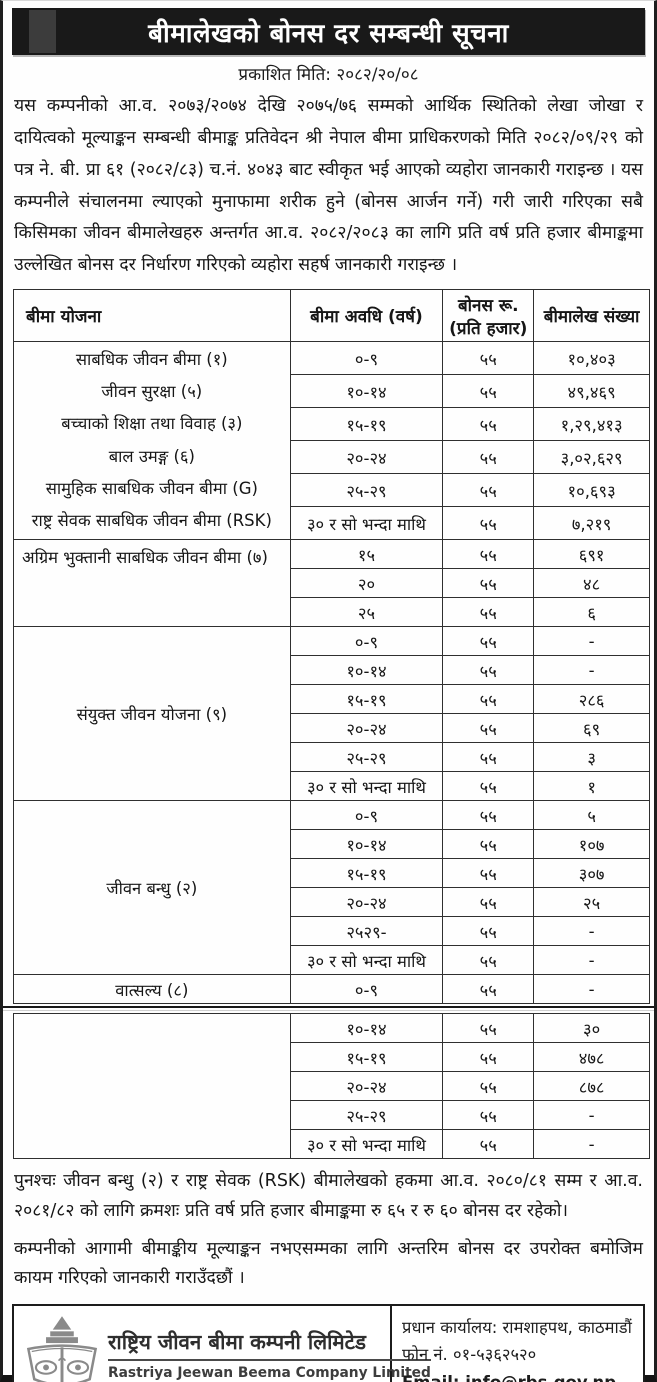 This screenshot has width=657, height=1382. What do you see at coordinates (591, 583) in the screenshot?
I see `count-cell: ४८` at bounding box center [591, 583].